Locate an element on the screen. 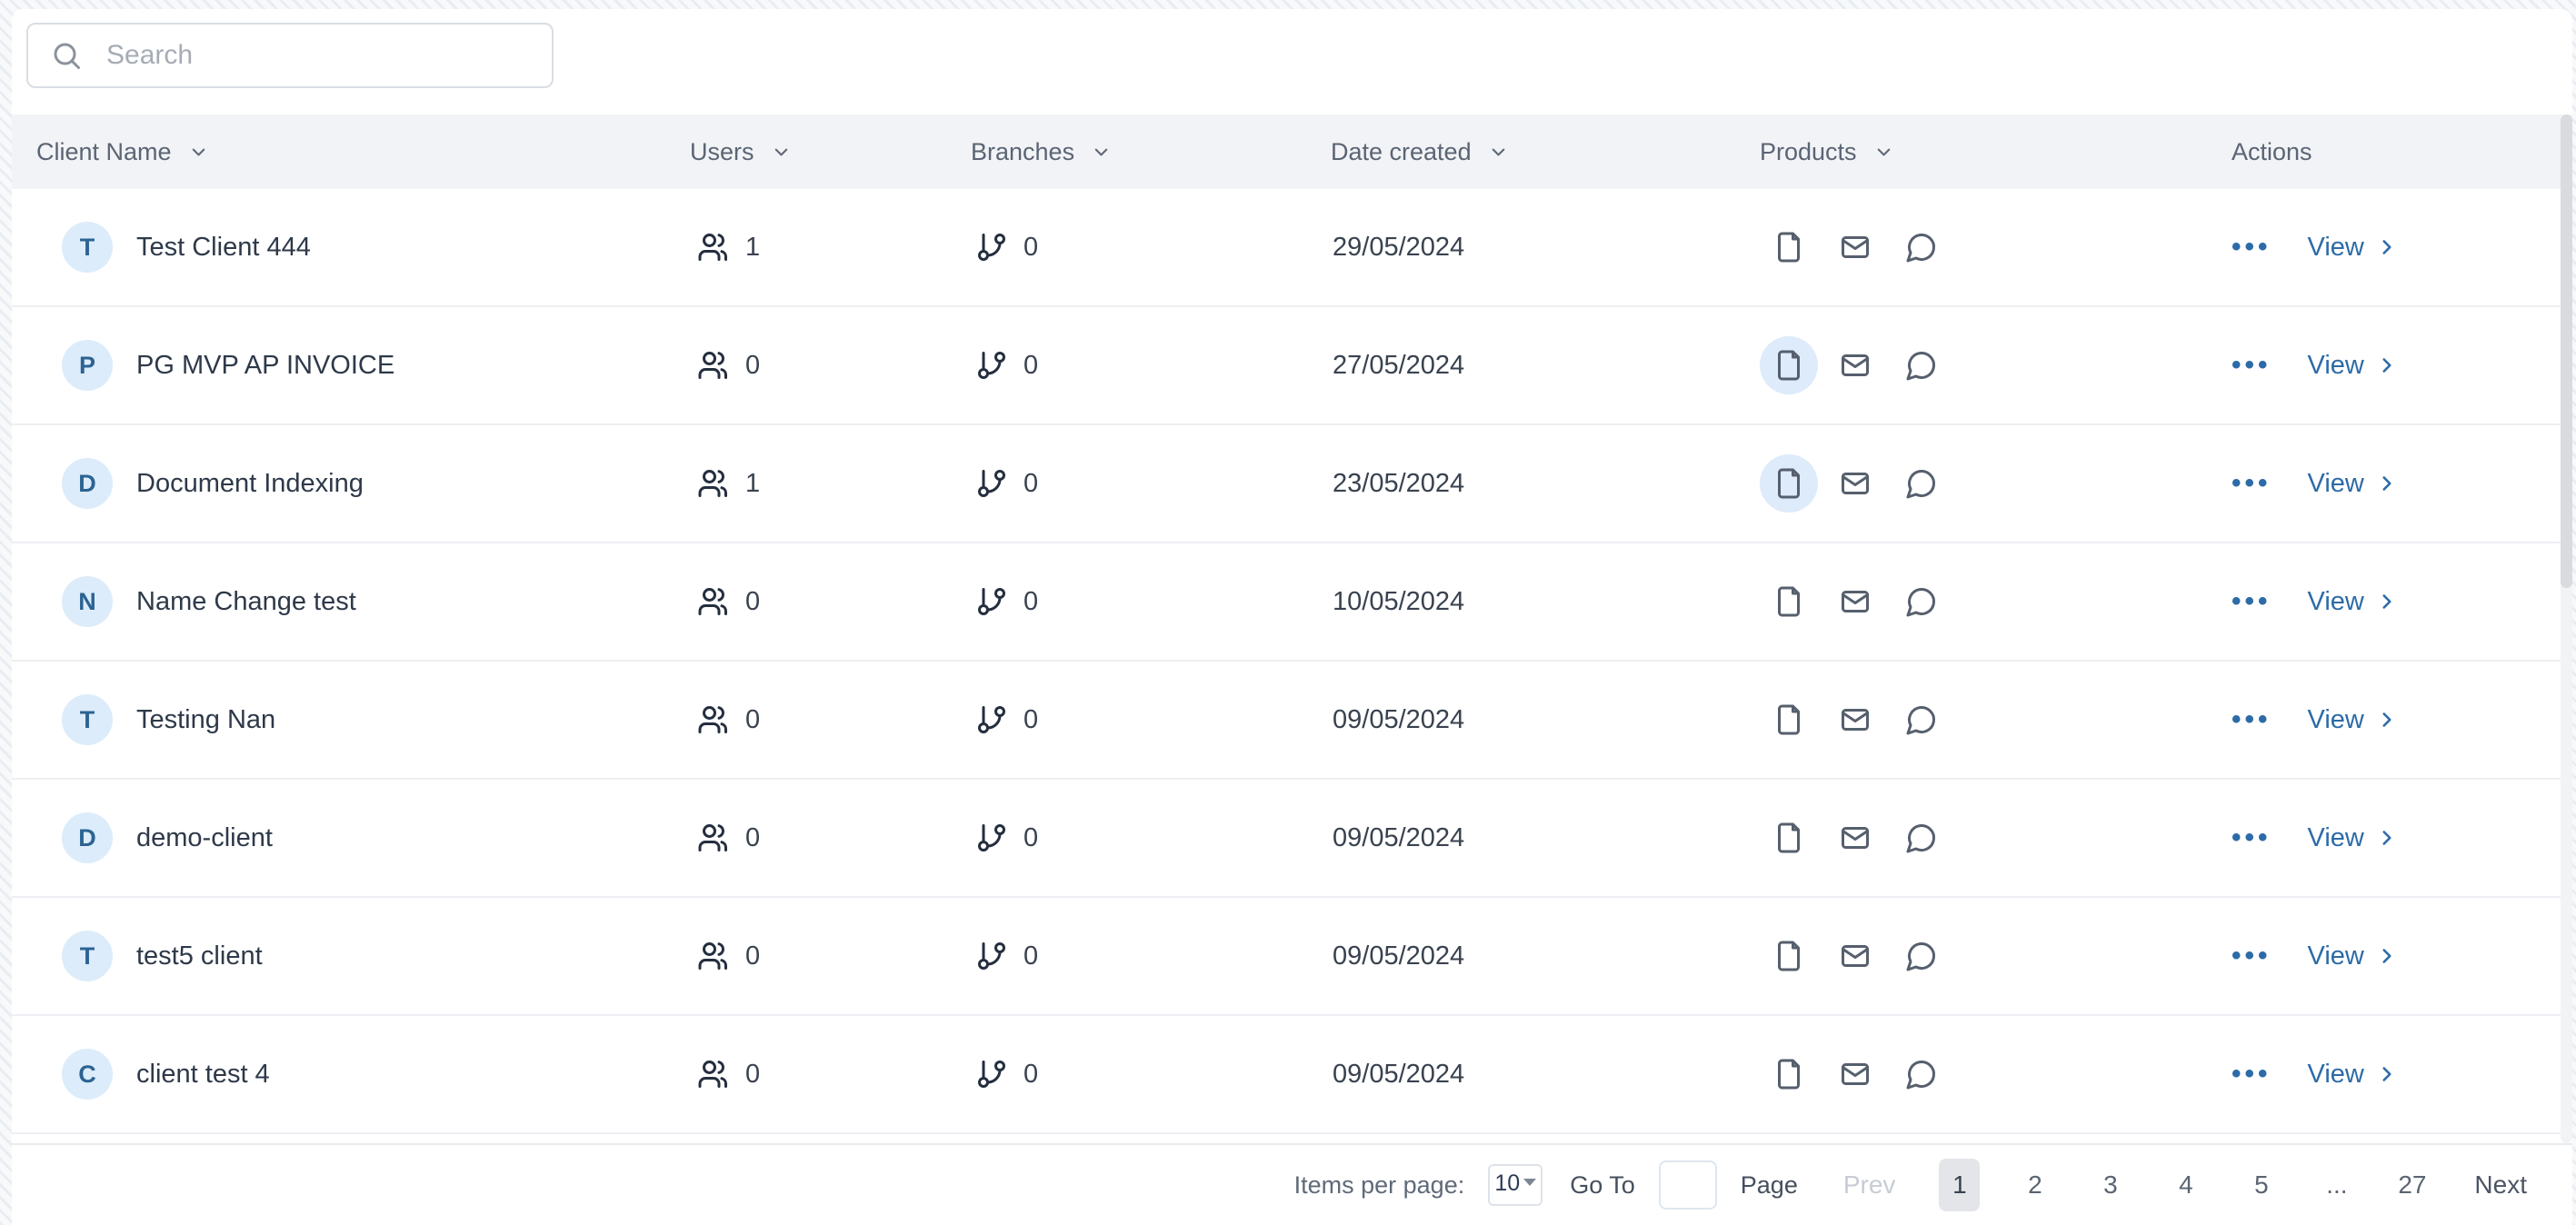 This screenshot has width=2576, height=1225. client-cell: N Name Change test is located at coordinates (363, 601).